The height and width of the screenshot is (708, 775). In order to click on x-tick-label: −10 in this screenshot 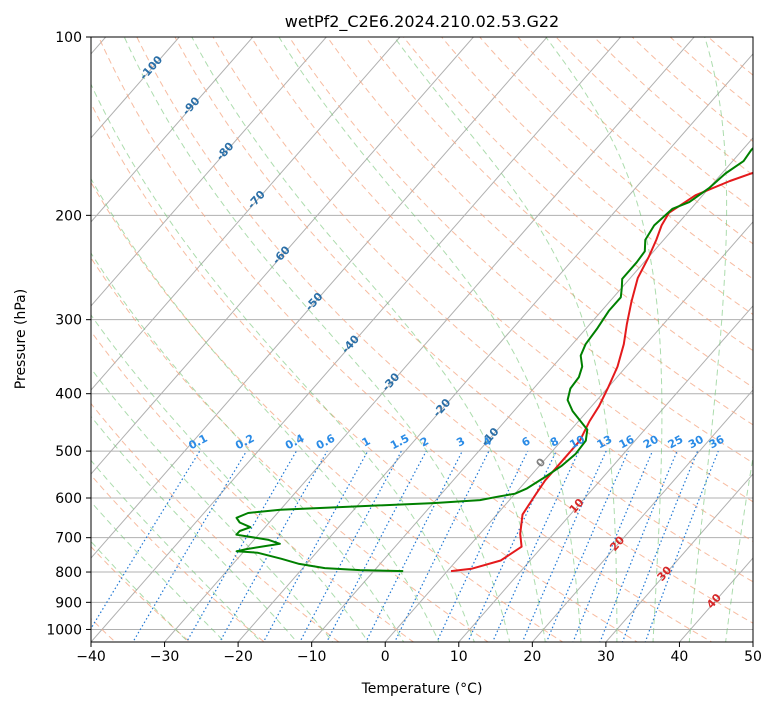, I will do `click(312, 657)`.